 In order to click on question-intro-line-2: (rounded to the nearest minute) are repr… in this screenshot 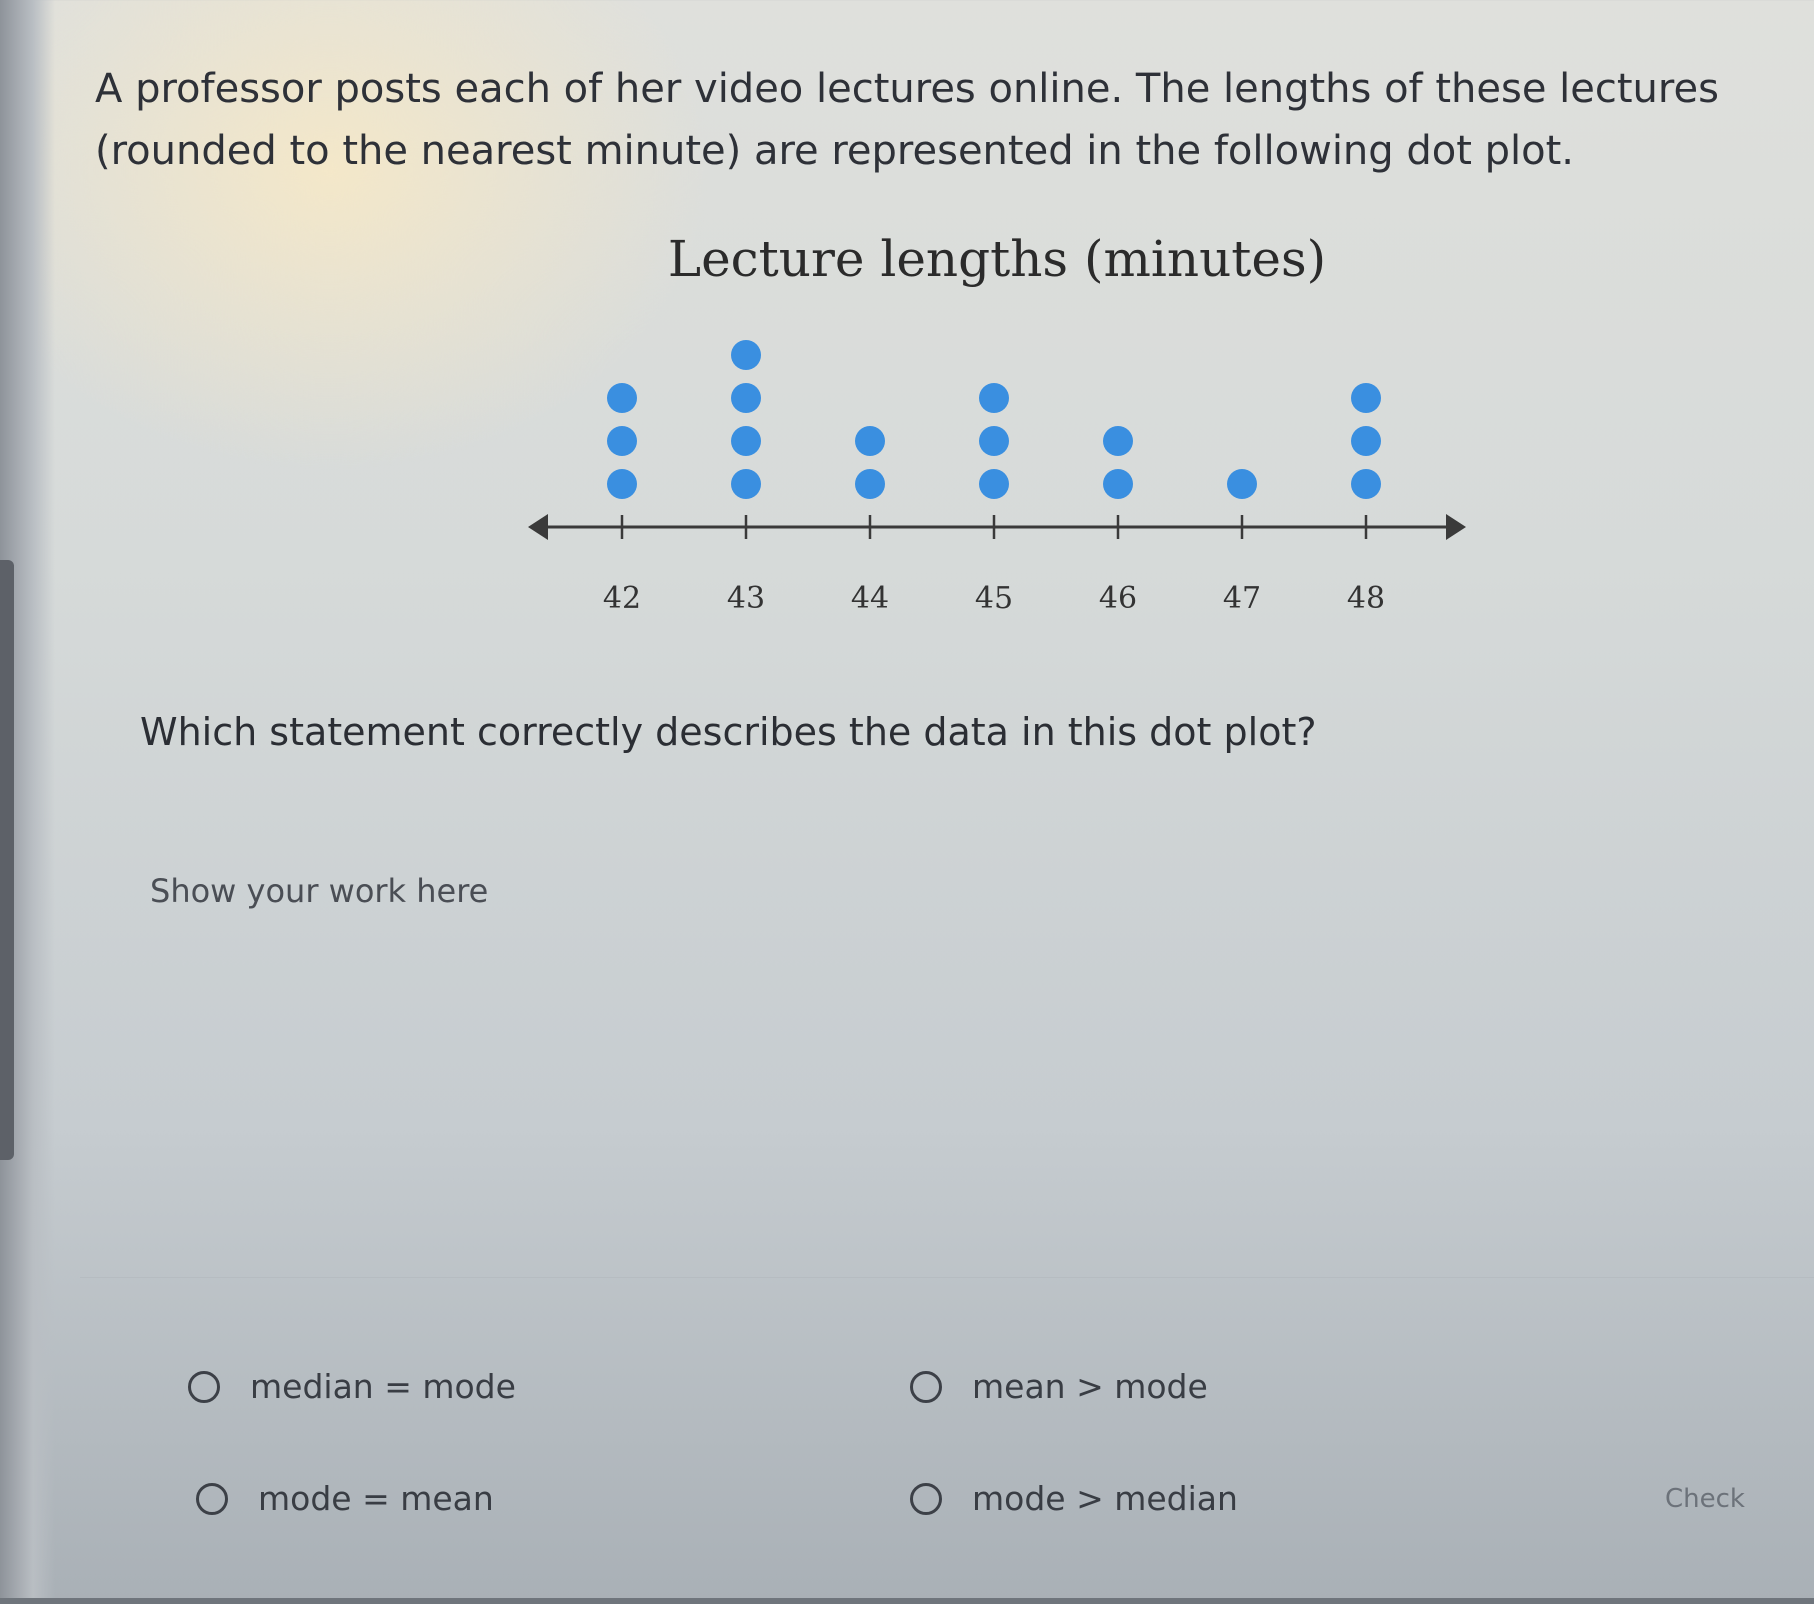, I will do `click(835, 151)`.